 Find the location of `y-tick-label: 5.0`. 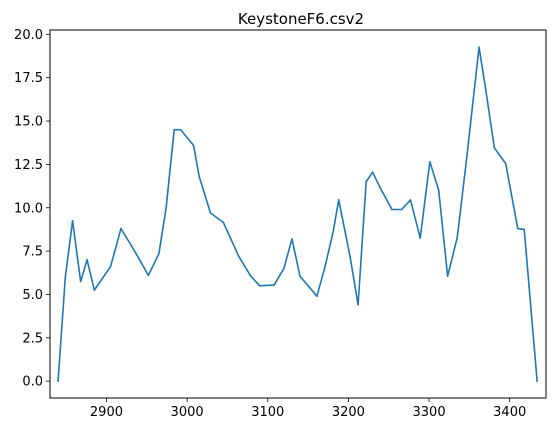

y-tick-label: 5.0 is located at coordinates (32, 295).